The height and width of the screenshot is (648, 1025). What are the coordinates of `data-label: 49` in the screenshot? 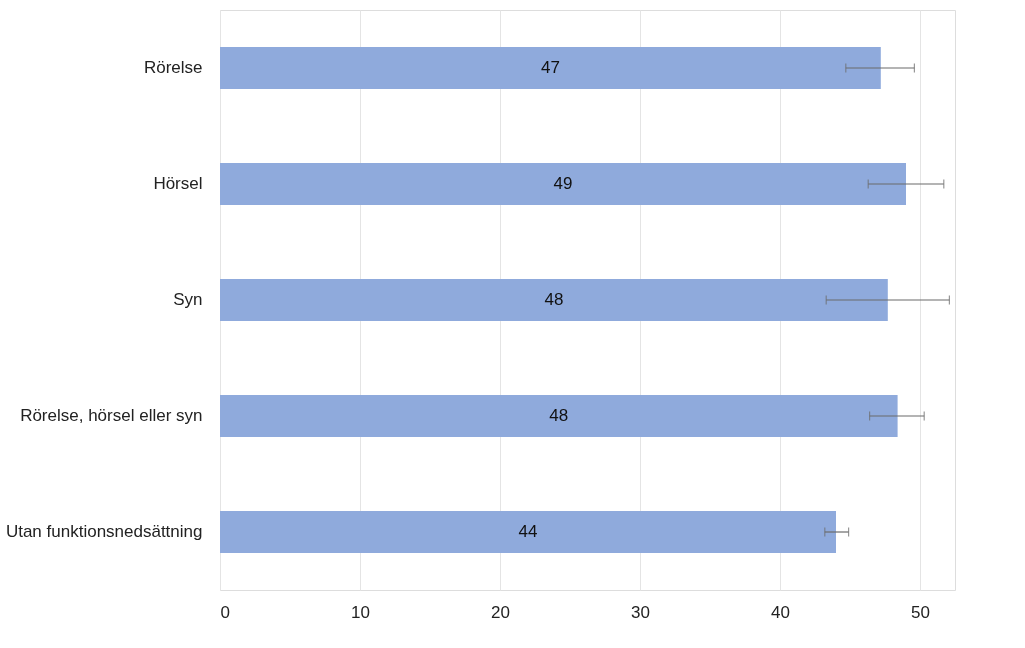 It's located at (563, 183).